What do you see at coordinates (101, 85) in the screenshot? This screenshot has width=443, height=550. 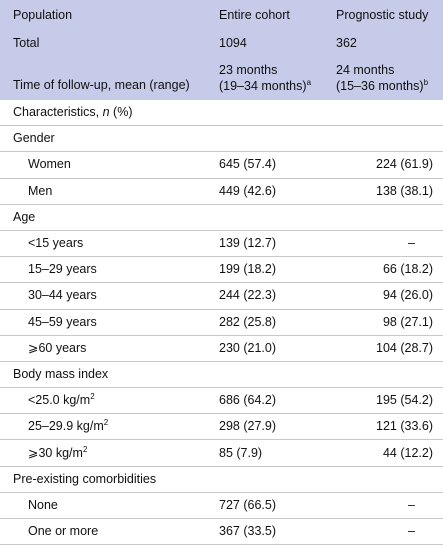 I see `followup-label: Time of follow-up, mean (range)` at bounding box center [101, 85].